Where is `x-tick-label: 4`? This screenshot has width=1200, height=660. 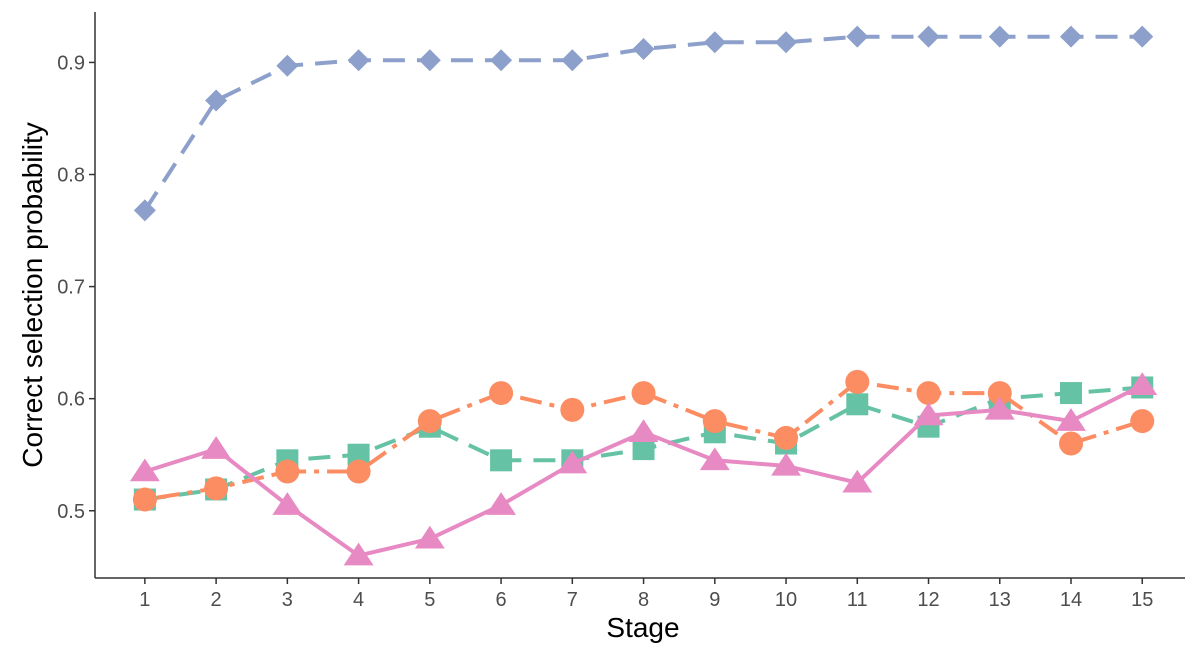
x-tick-label: 4 is located at coordinates (358, 600).